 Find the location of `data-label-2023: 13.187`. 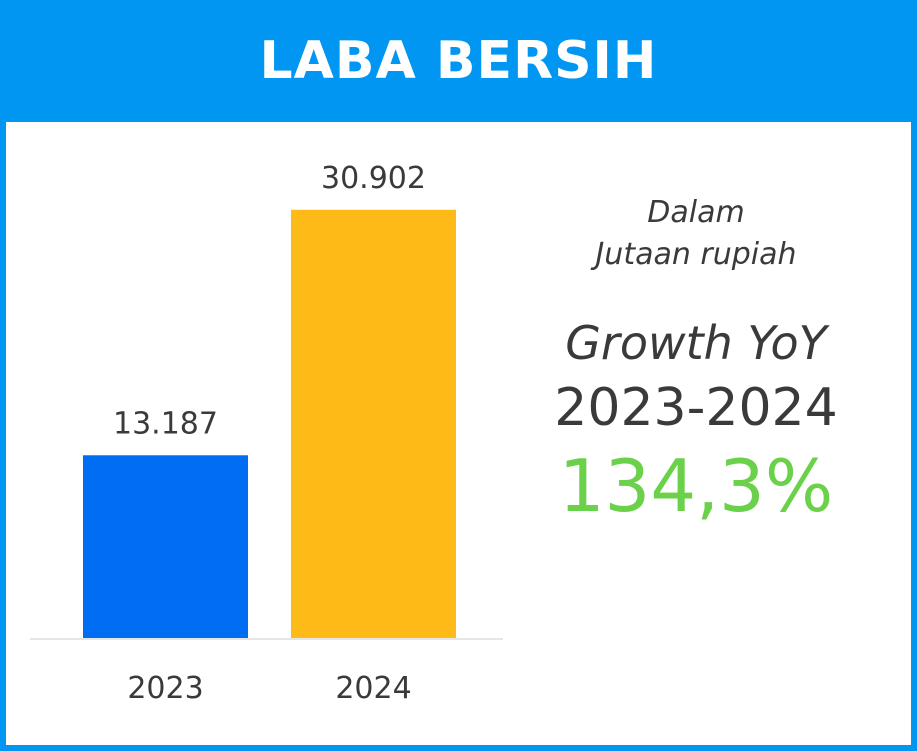

data-label-2023: 13.187 is located at coordinates (165, 423).